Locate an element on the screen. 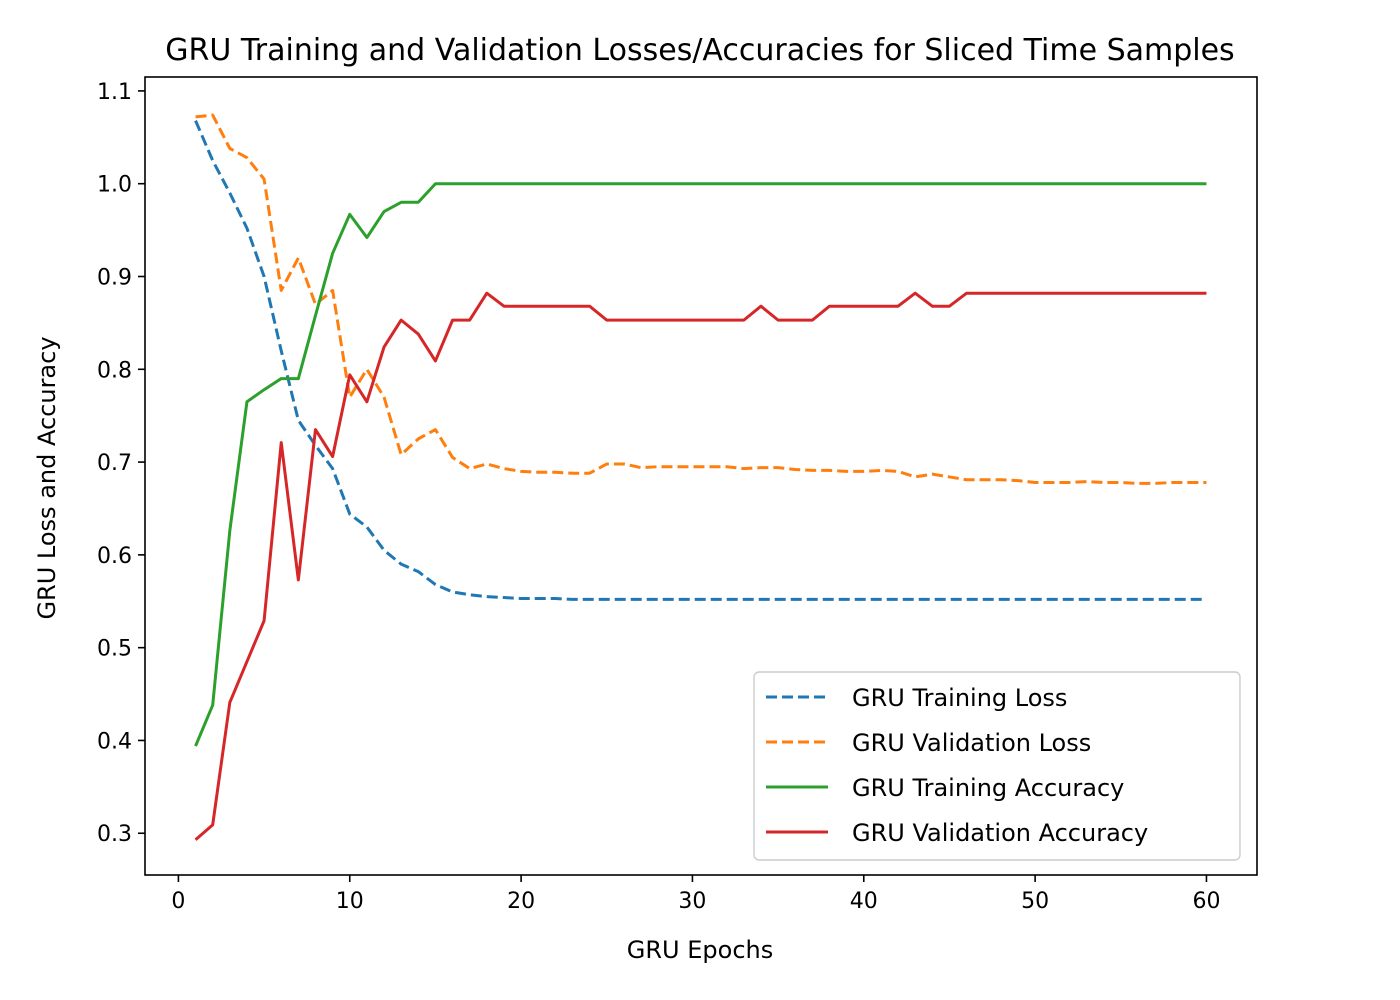 The width and height of the screenshot is (1400, 1000). y-tick-label: 1.1 is located at coordinates (114, 92).